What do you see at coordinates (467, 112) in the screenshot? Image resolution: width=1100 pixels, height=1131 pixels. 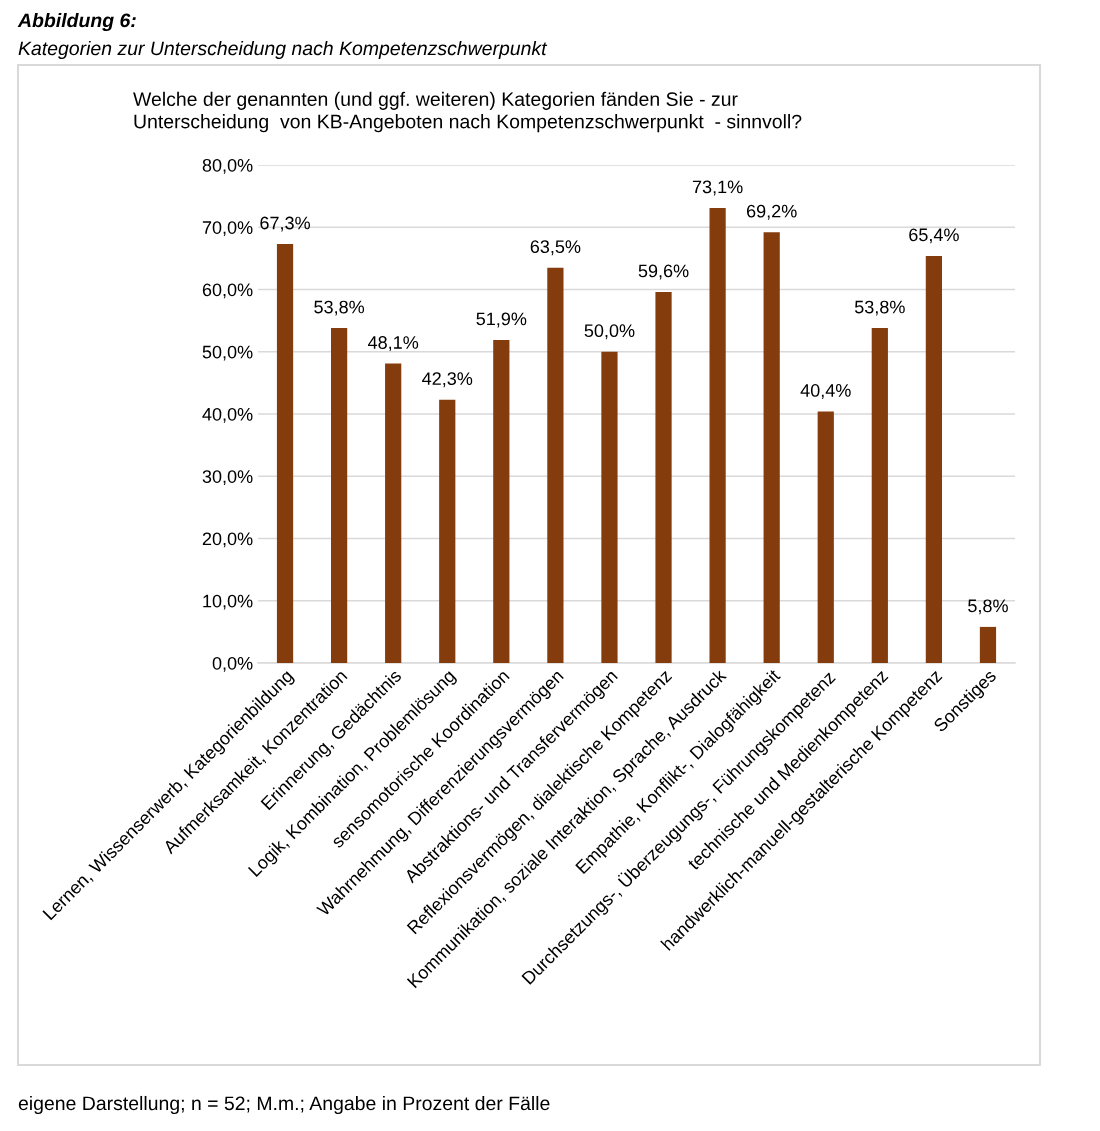 I see `text: Welche der genannten (und ggf. weiteren) Kategorien fänden Sie - zur Unterscheidung von KB-Angeboten nach Kompetenzschwerpunkt - sinnvoll?` at bounding box center [467, 112].